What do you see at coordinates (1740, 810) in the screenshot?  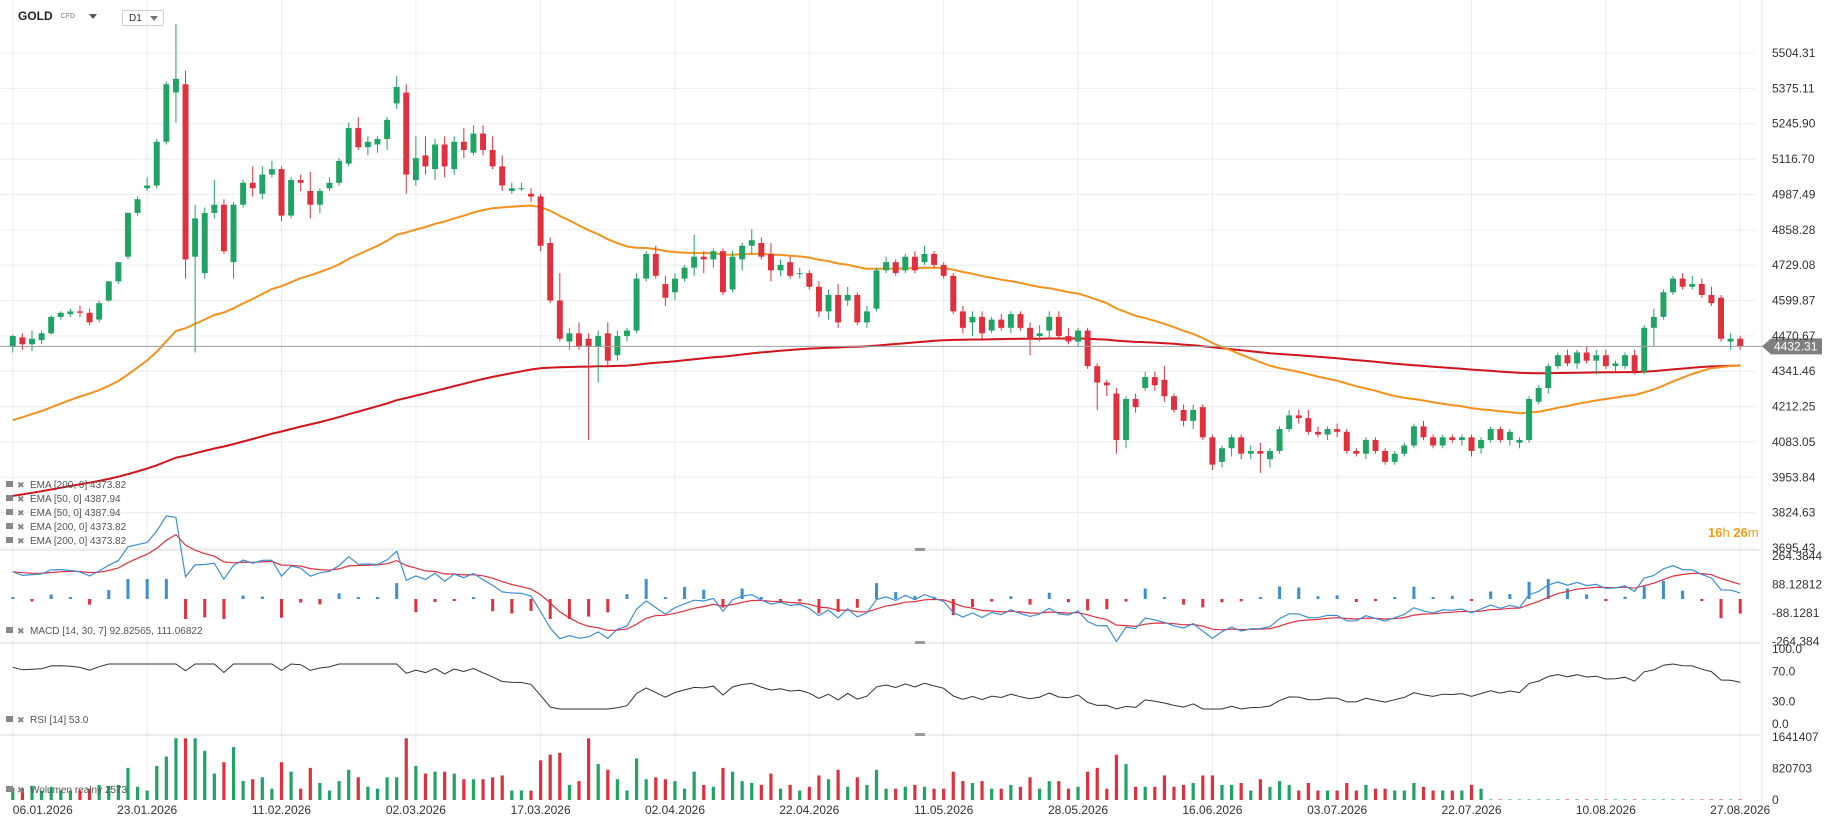 I see `x-tick-label: 27.08.2026` at bounding box center [1740, 810].